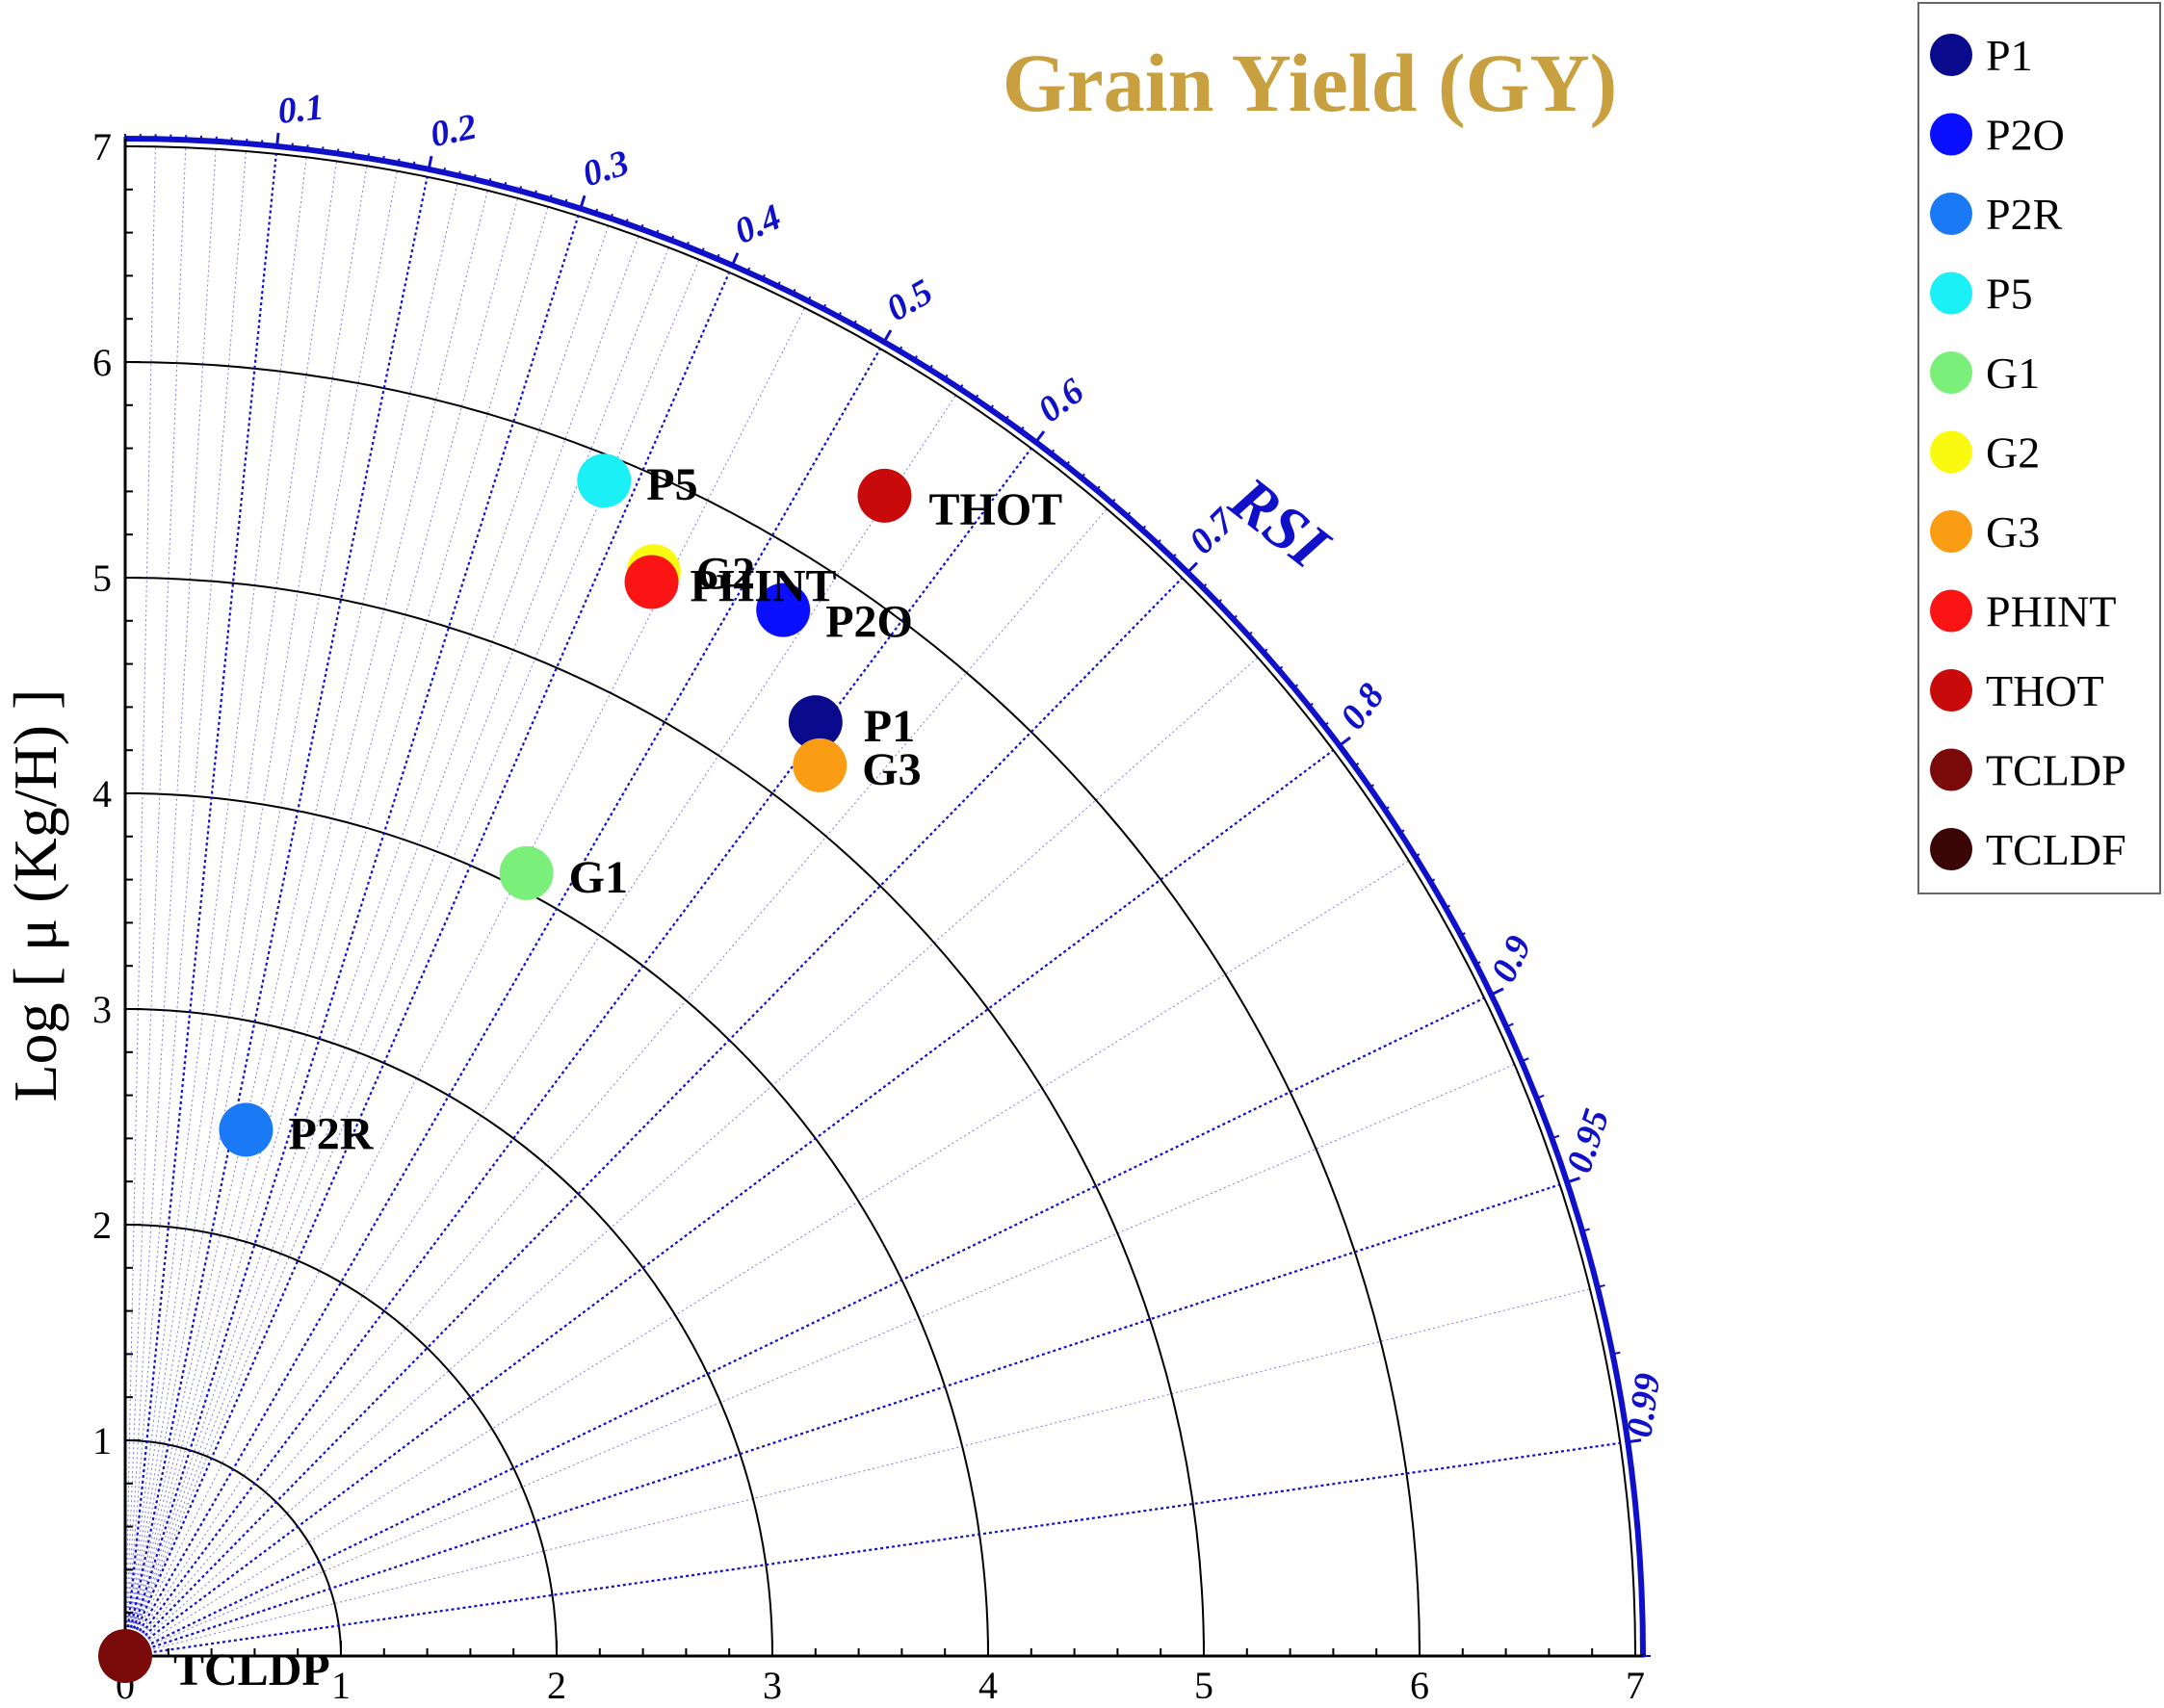 The image size is (2164, 1708). Describe the element at coordinates (2056, 770) in the screenshot. I see `legend-label: TCLDP` at that location.